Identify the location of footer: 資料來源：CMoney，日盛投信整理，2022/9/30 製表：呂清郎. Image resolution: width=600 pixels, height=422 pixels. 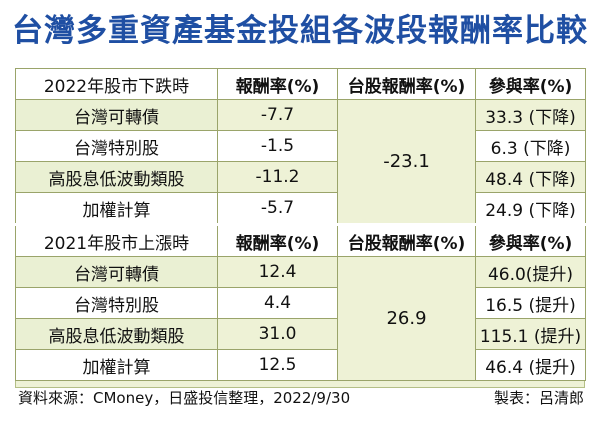
(301, 398).